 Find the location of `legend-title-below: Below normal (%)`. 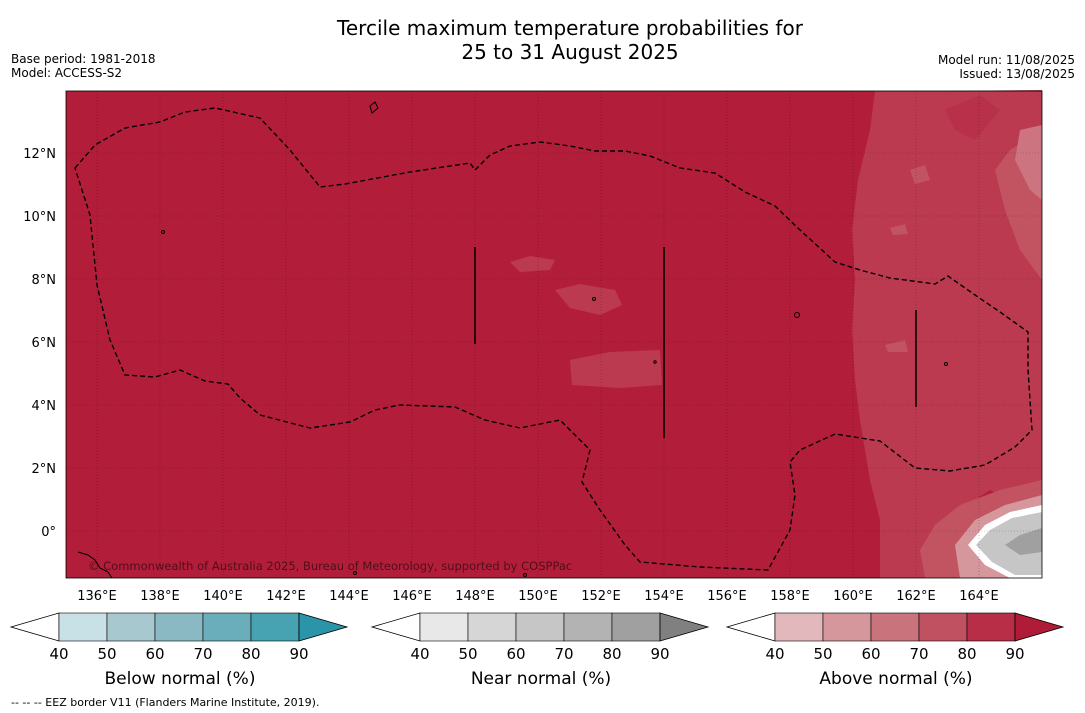

legend-title-below: Below normal (%) is located at coordinates (180, 679).